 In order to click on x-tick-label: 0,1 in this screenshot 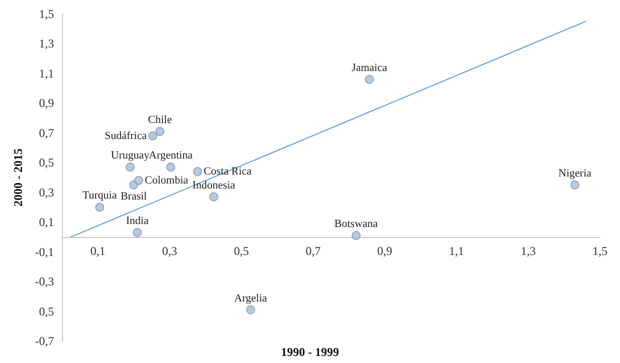, I will do `click(98, 251)`.